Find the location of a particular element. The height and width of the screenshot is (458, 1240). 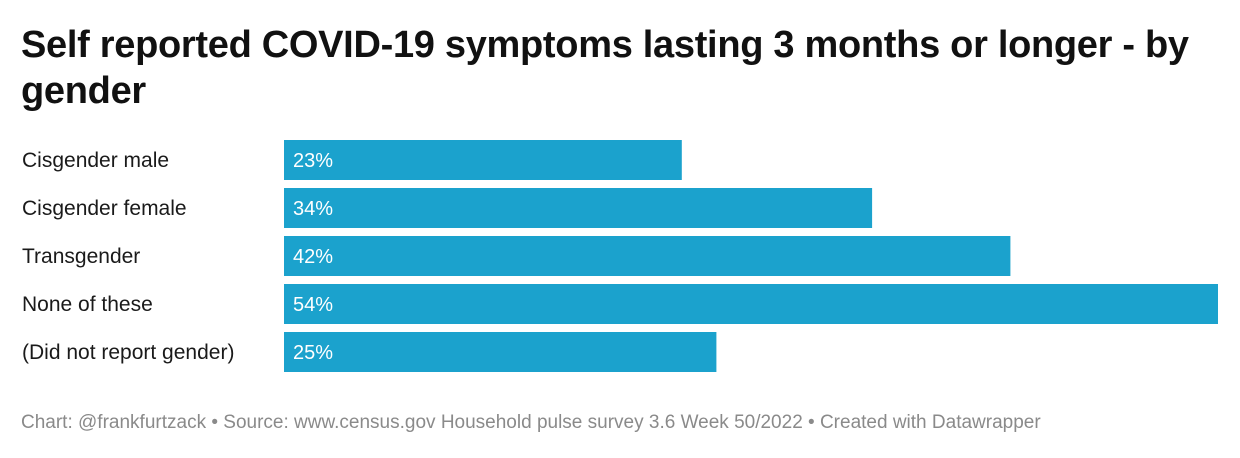

category-label: (Did not report gender) is located at coordinates (128, 352).